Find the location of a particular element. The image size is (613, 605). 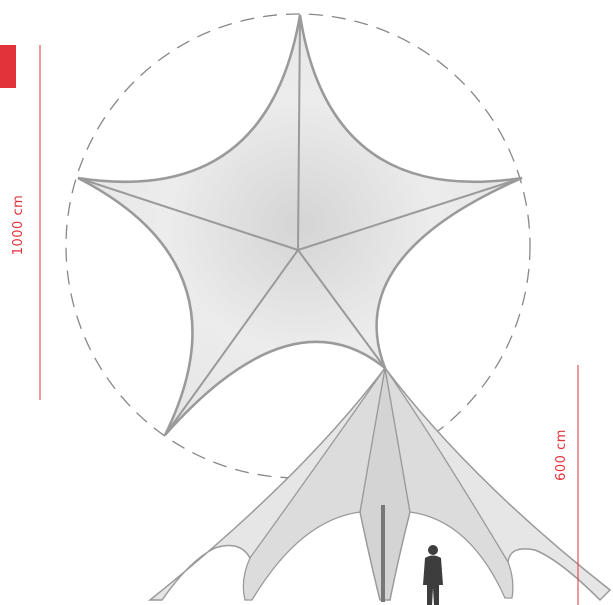

dimension-label: 600 cm is located at coordinates (561, 455).